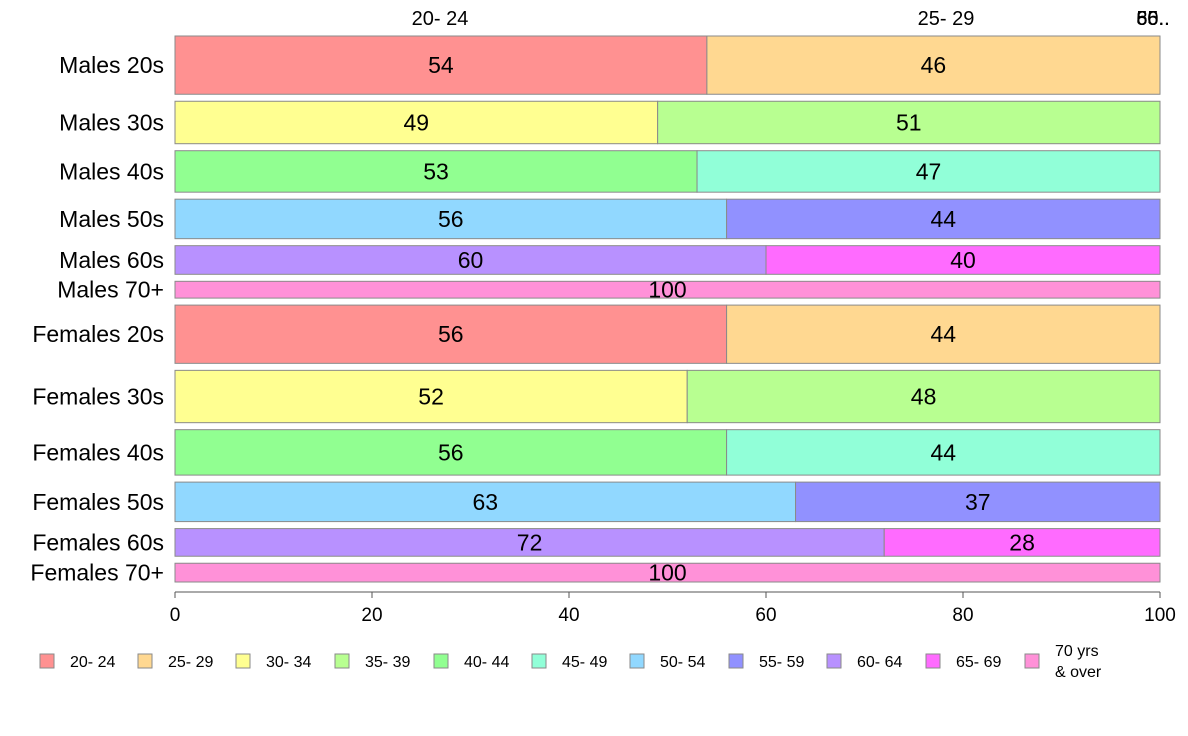 The height and width of the screenshot is (736, 1188). I want to click on legend-item: 55- 59, so click(766, 662).